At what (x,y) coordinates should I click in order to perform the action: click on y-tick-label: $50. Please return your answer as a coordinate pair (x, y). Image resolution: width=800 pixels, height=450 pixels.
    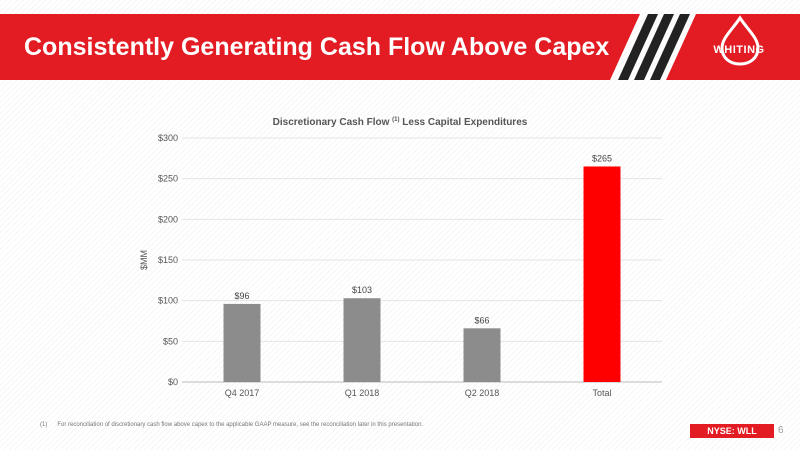
    Looking at the image, I should click on (170, 341).